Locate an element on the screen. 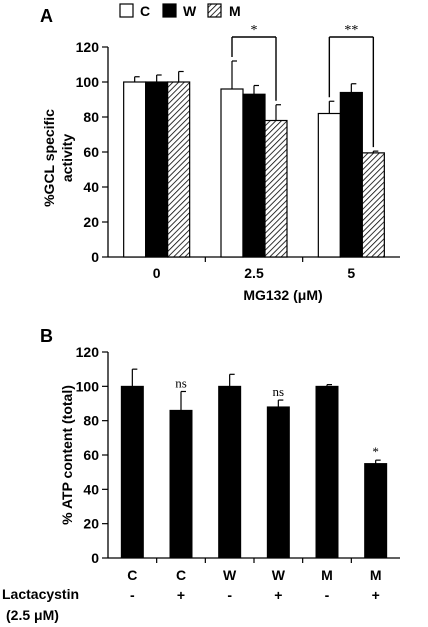 Image resolution: width=428 pixels, height=627 pixels. panel-b-treatment-label-2: (2.5 μM) is located at coordinates (32, 615).